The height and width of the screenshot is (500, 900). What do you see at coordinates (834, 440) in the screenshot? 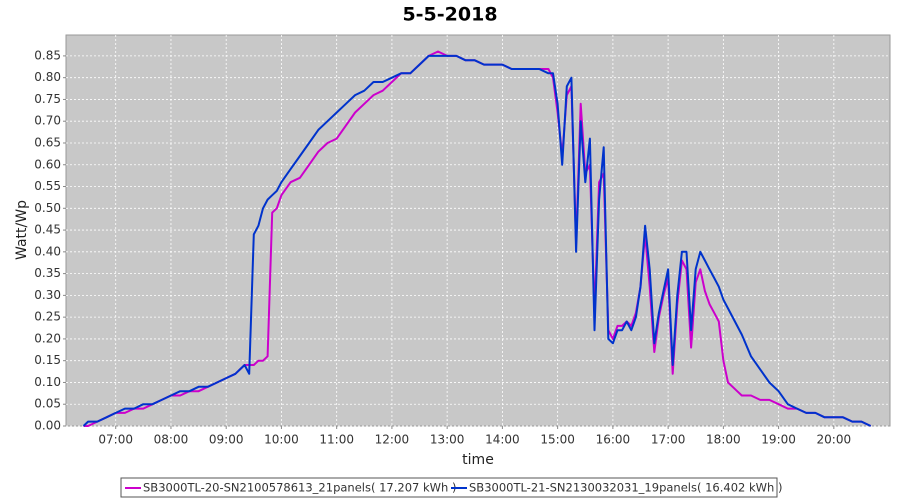
I see `x-tick-label: 20:00` at bounding box center [834, 440].